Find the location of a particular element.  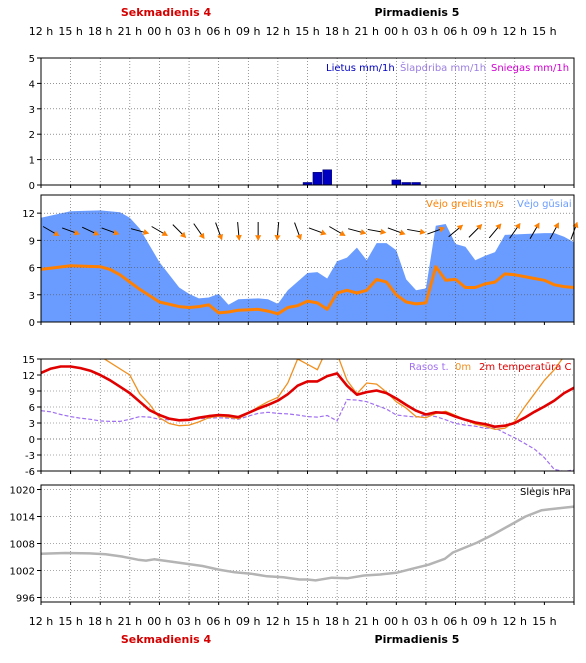

y-tick-label: 5 is located at coordinates (32, 59).